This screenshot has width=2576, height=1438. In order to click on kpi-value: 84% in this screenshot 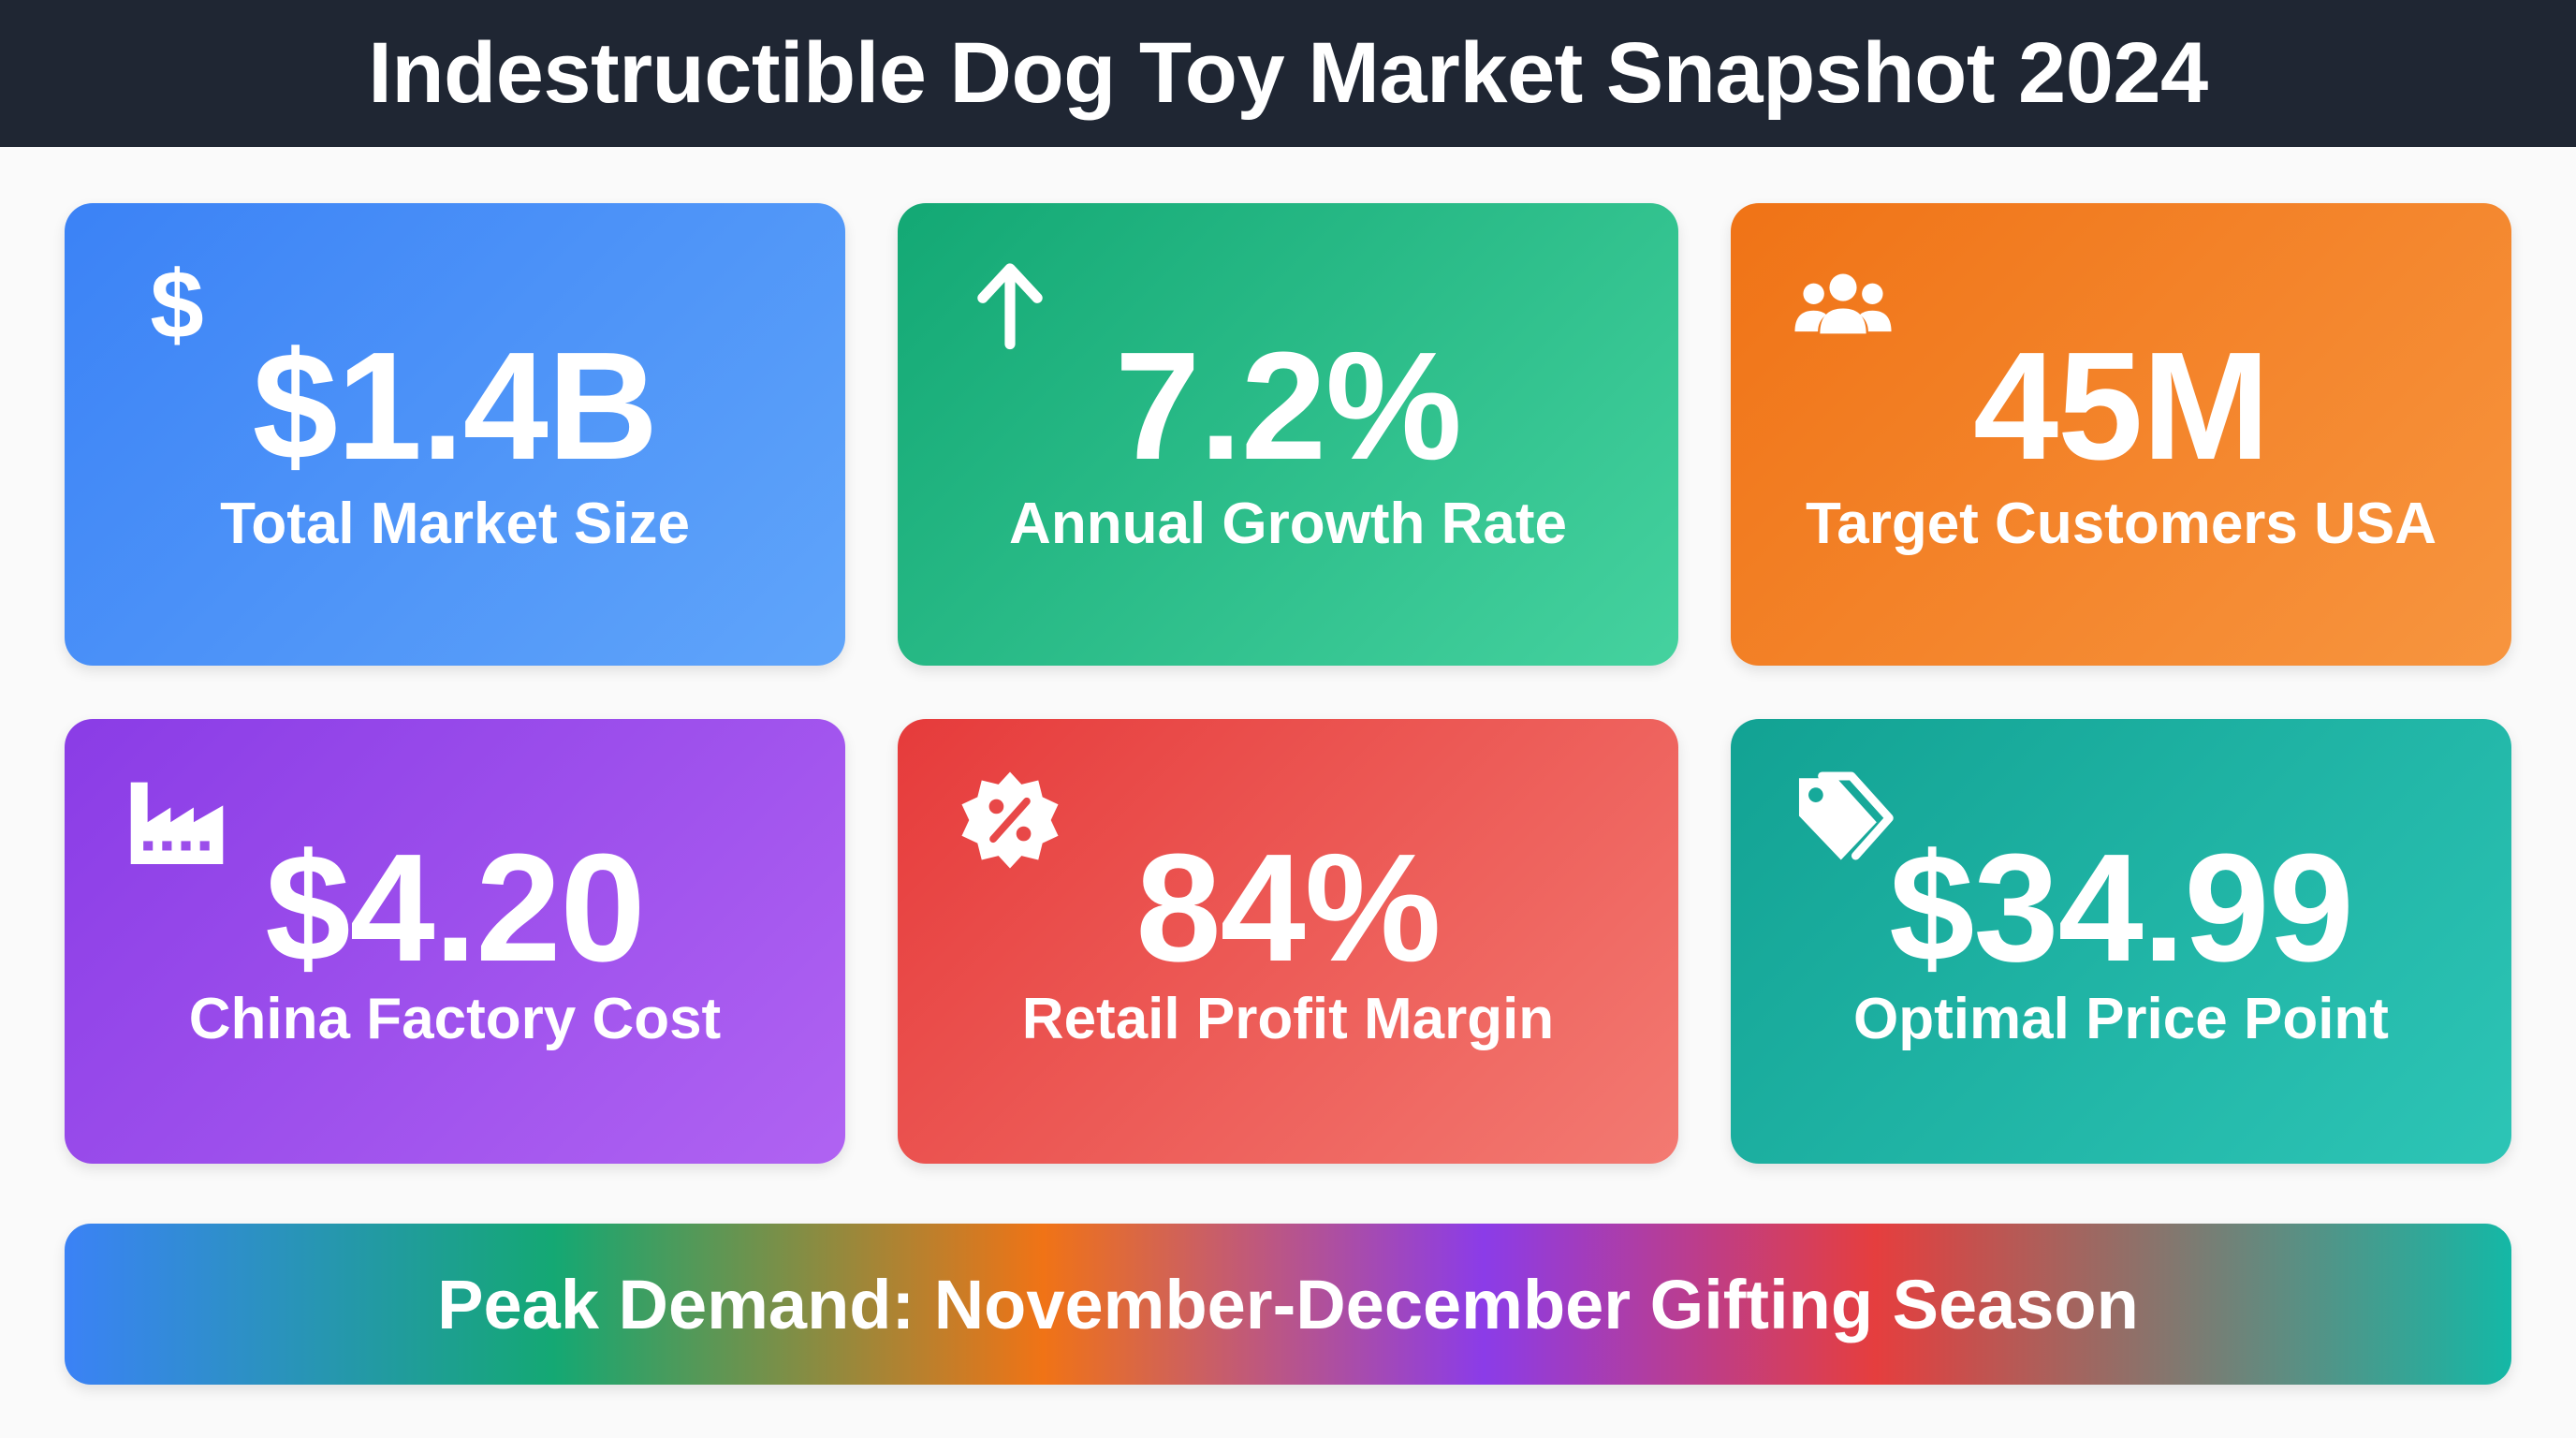, I will do `click(1288, 907)`.